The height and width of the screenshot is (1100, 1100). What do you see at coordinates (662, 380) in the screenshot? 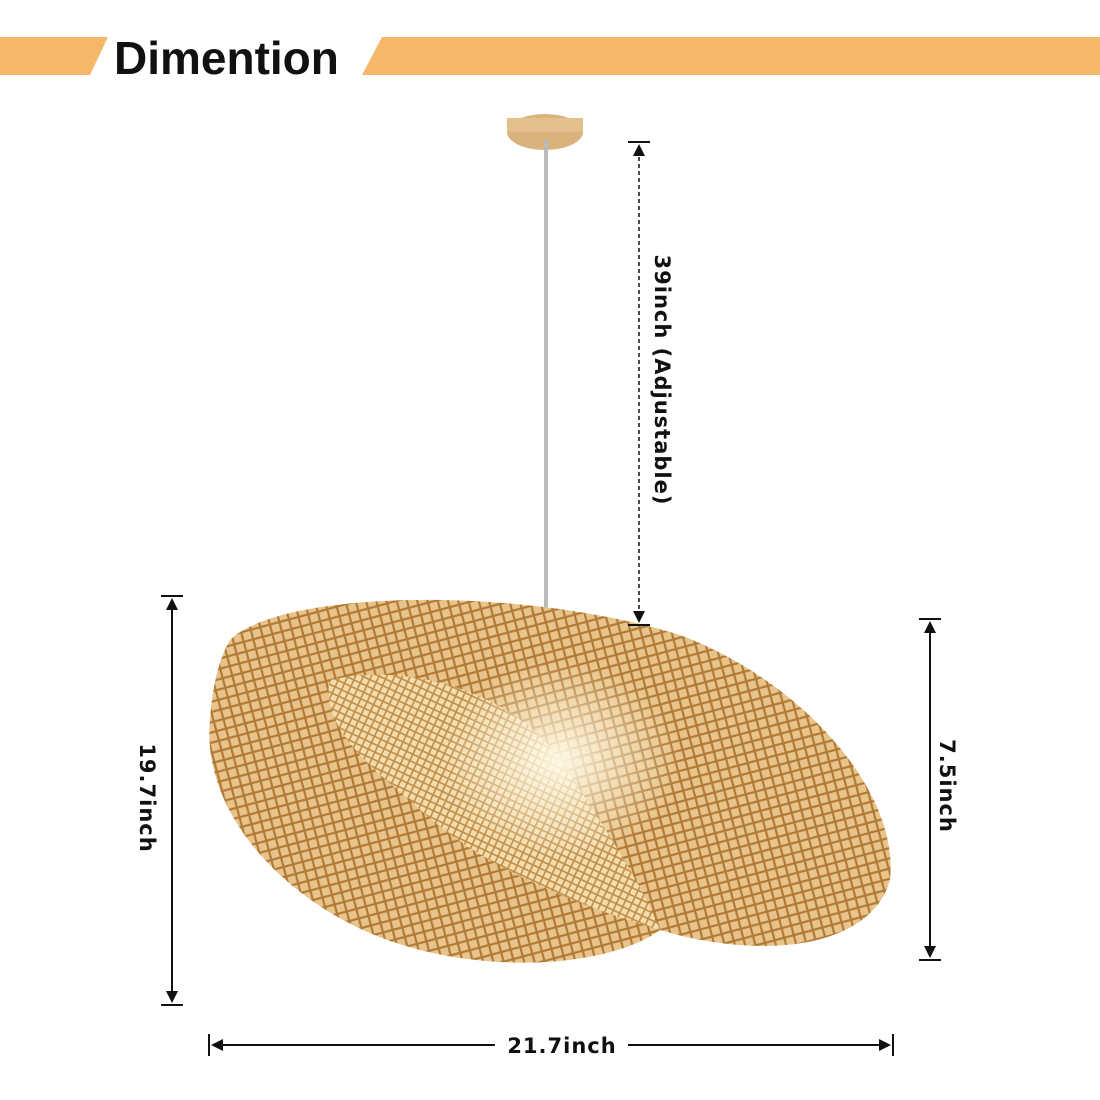
I see `cord-length: 39inch (Adjustable)` at bounding box center [662, 380].